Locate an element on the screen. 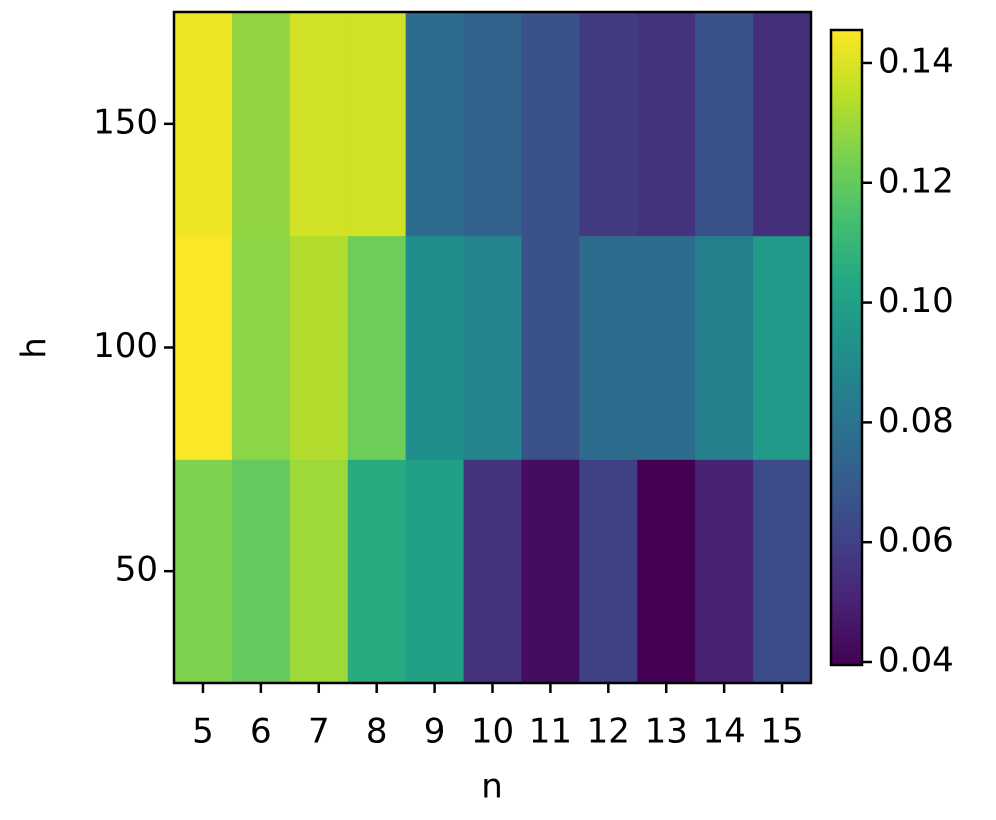  x-tick-label: 13 is located at coordinates (666, 732).